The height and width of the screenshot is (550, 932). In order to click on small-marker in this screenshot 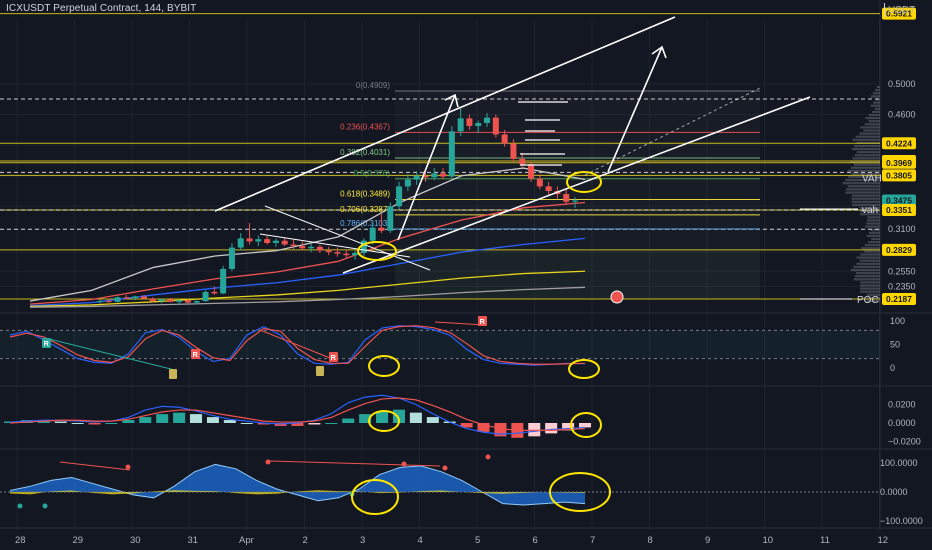, I will do `click(320, 371)`.